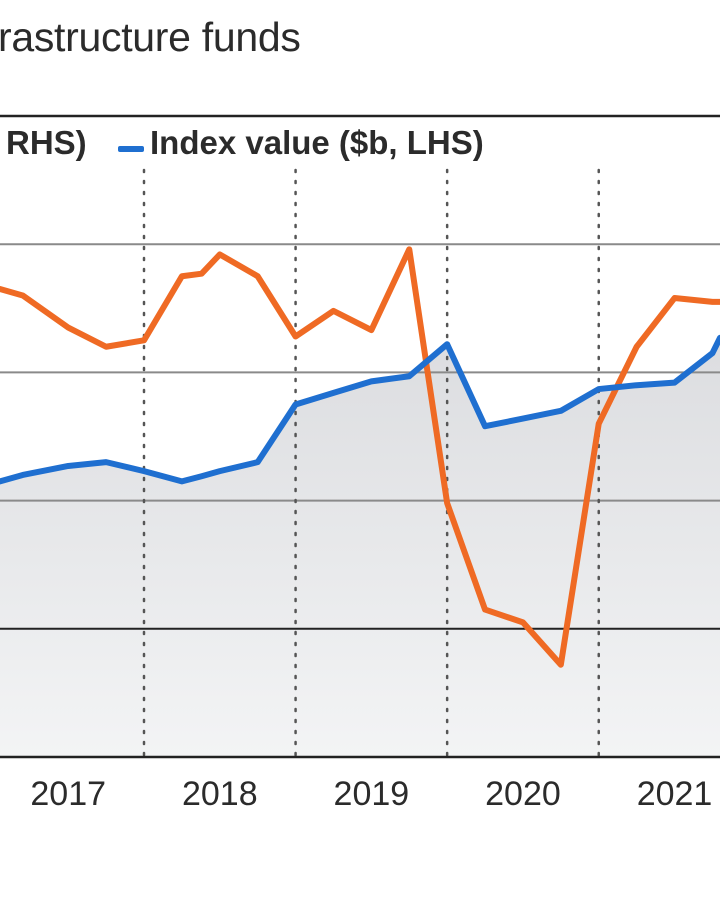  What do you see at coordinates (131, 149) in the screenshot?
I see `legend-blue-swatch` at bounding box center [131, 149].